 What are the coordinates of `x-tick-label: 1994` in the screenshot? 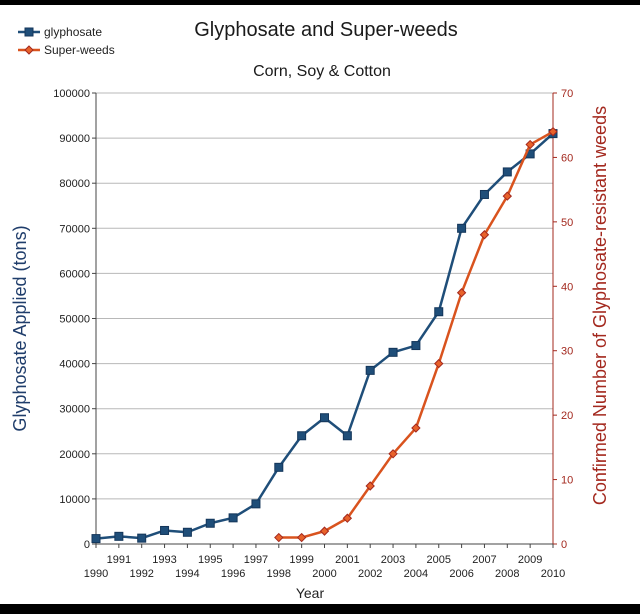 It's located at (187, 574).